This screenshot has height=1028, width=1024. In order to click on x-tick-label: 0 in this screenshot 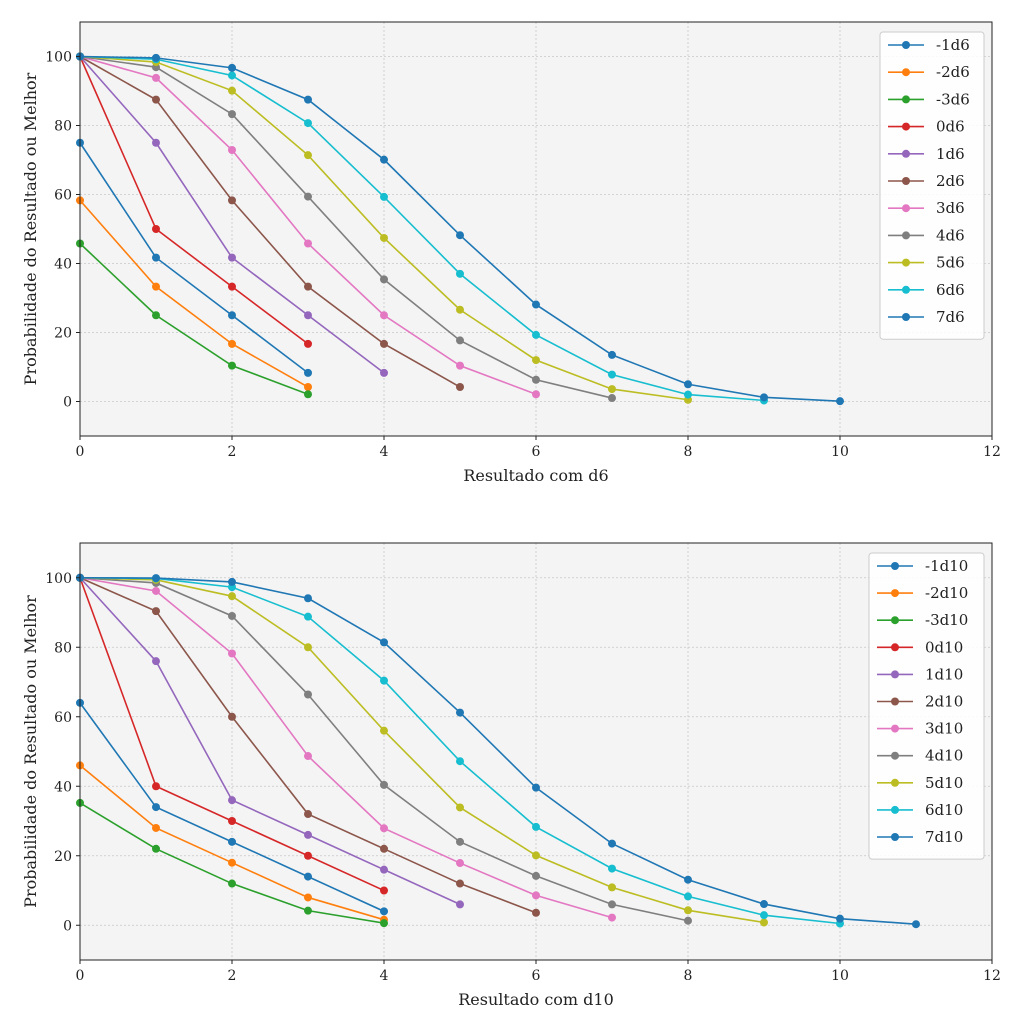, I will do `click(80, 976)`.